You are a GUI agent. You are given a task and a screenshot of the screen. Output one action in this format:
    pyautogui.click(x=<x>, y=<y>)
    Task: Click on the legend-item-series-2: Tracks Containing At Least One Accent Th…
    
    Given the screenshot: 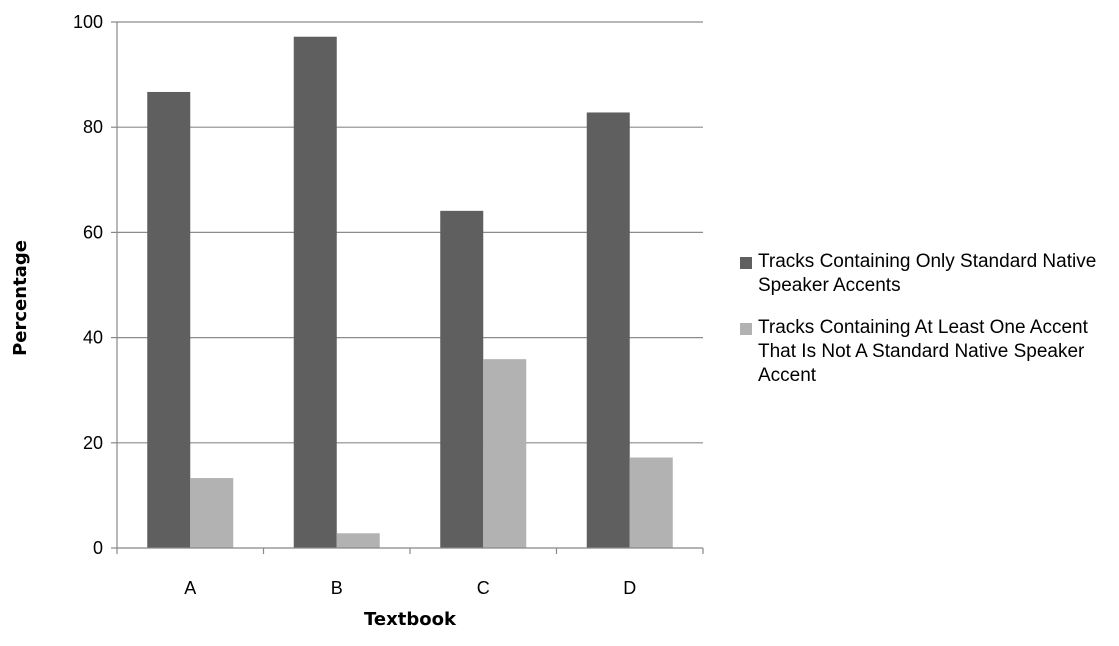 What is the action you would take?
    pyautogui.click(x=925, y=352)
    